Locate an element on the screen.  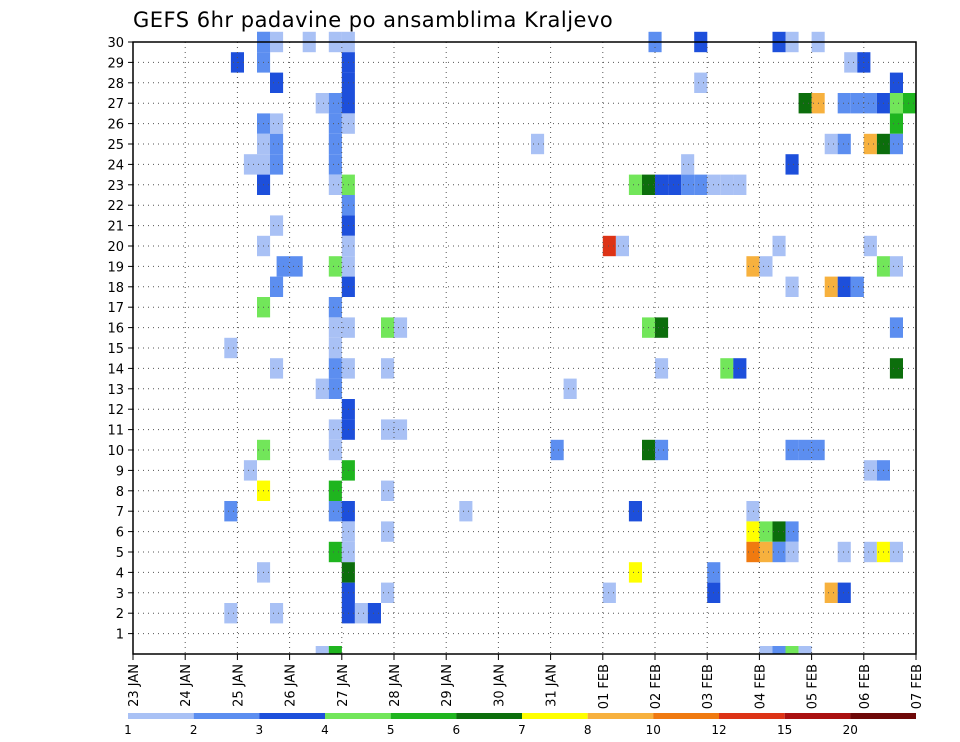
y-tick-label: 7 is located at coordinates (120, 512).